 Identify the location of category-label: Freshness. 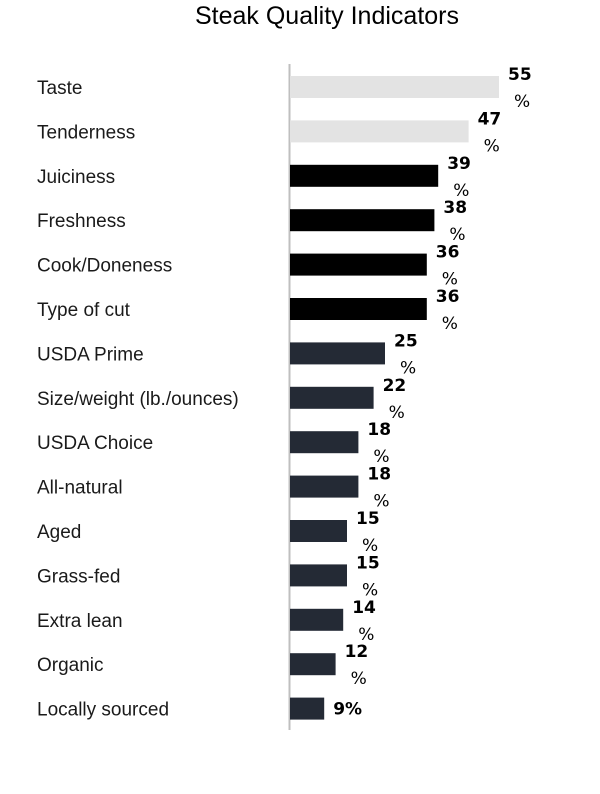
(81, 221).